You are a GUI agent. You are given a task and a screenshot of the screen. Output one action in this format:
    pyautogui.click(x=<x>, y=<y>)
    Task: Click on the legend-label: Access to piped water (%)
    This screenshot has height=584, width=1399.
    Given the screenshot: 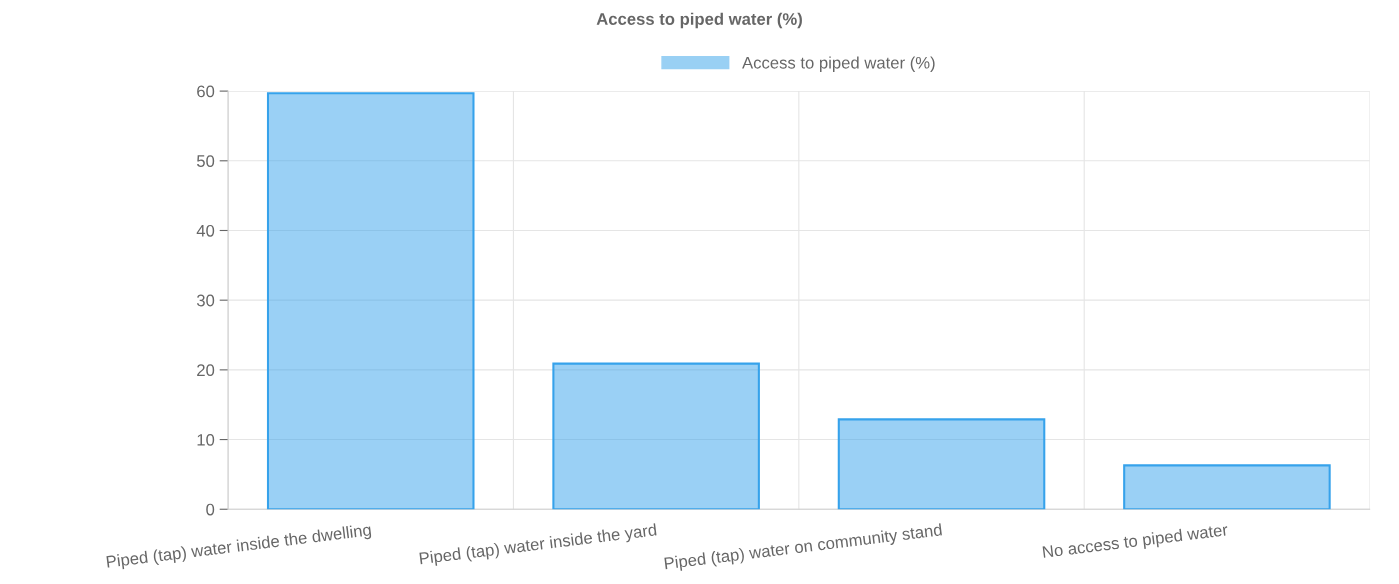 What is the action you would take?
    pyautogui.click(x=838, y=64)
    